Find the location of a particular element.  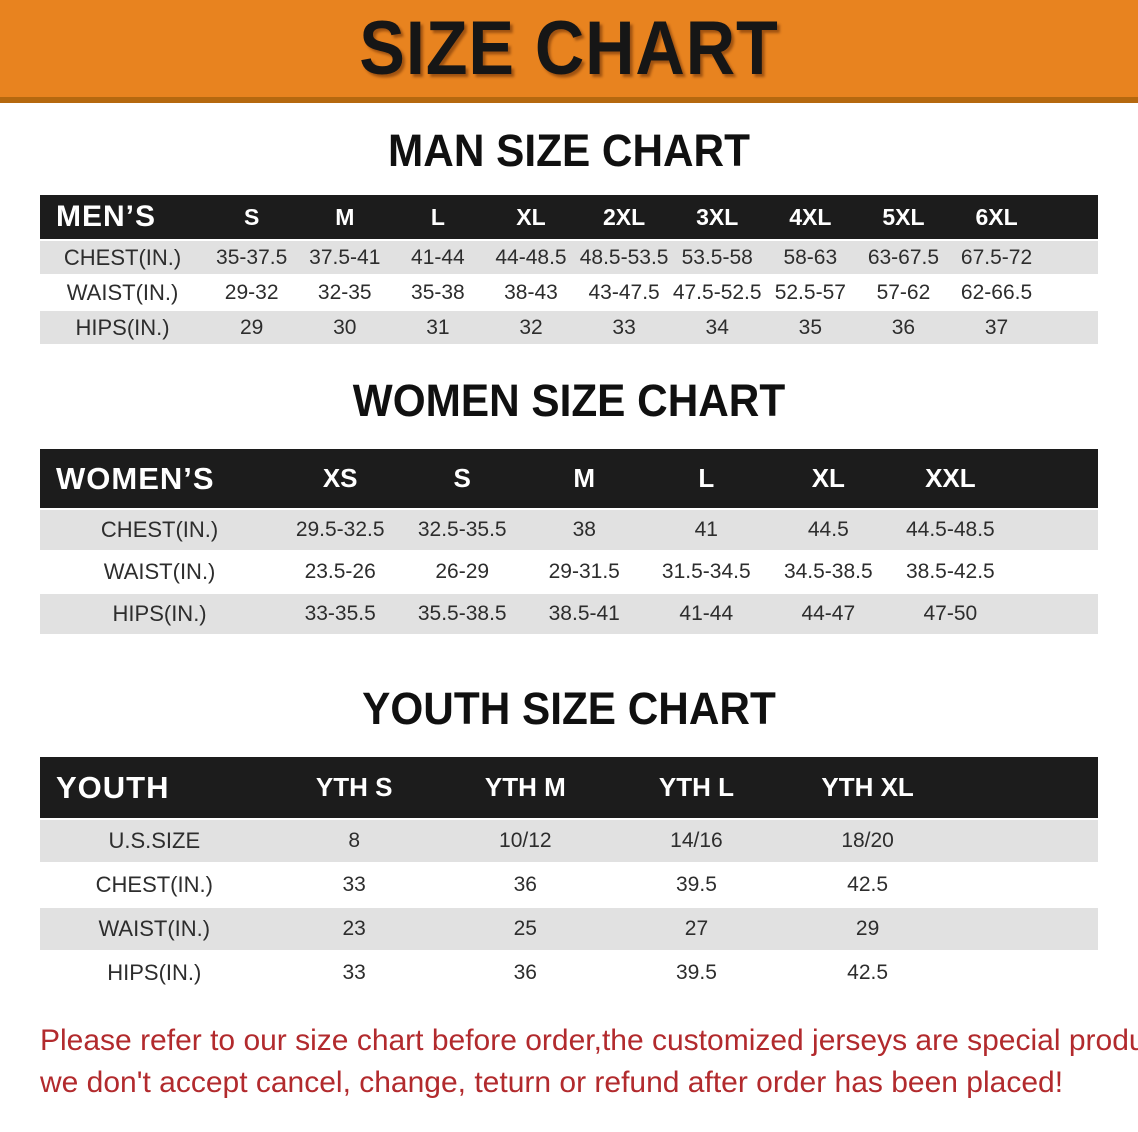

measurement-value-cell: 38-43 is located at coordinates (531, 292).